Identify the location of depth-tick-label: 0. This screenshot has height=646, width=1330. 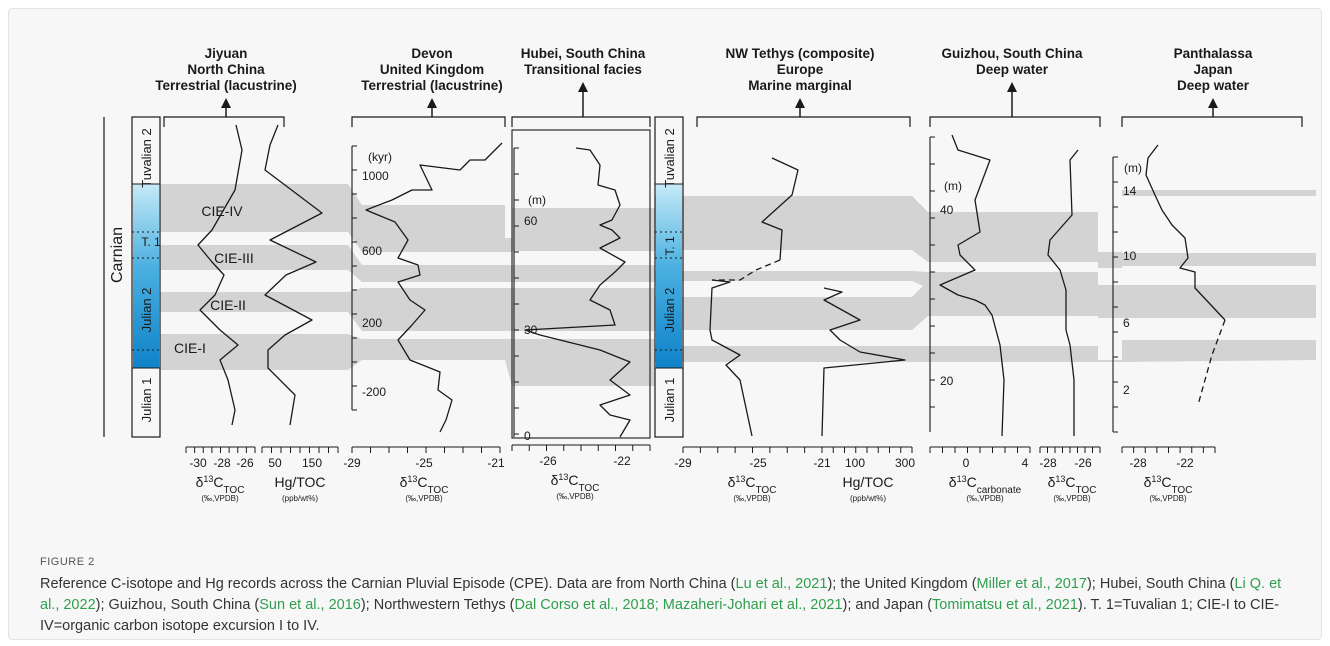
(527, 436).